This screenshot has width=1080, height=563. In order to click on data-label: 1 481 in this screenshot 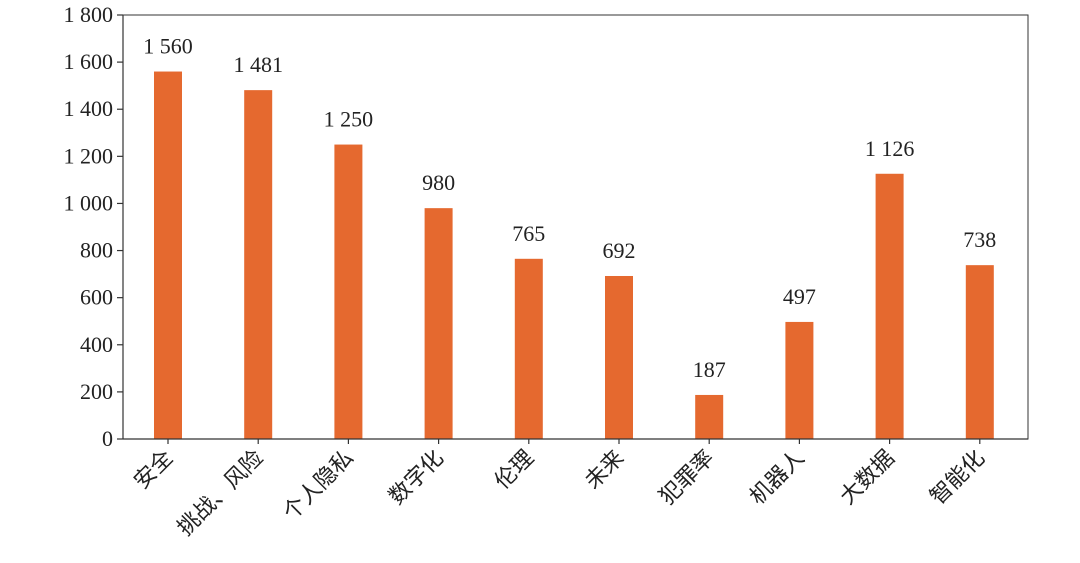, I will do `click(258, 64)`.